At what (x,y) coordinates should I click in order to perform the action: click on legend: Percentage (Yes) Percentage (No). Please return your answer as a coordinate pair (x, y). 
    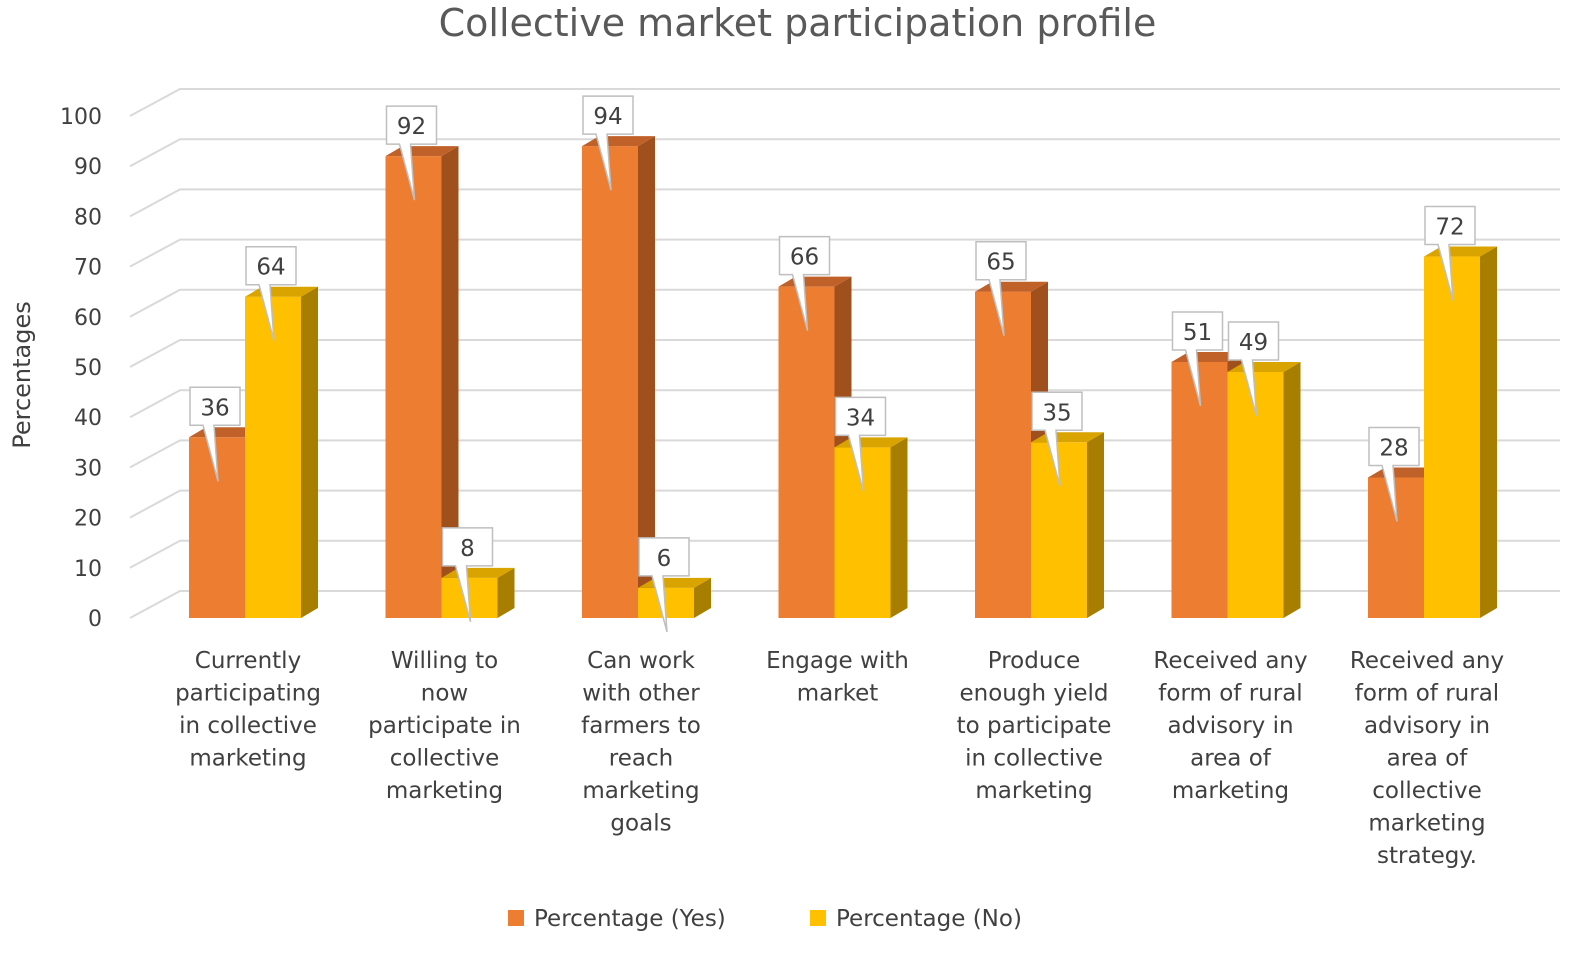
    Looking at the image, I should click on (765, 919).